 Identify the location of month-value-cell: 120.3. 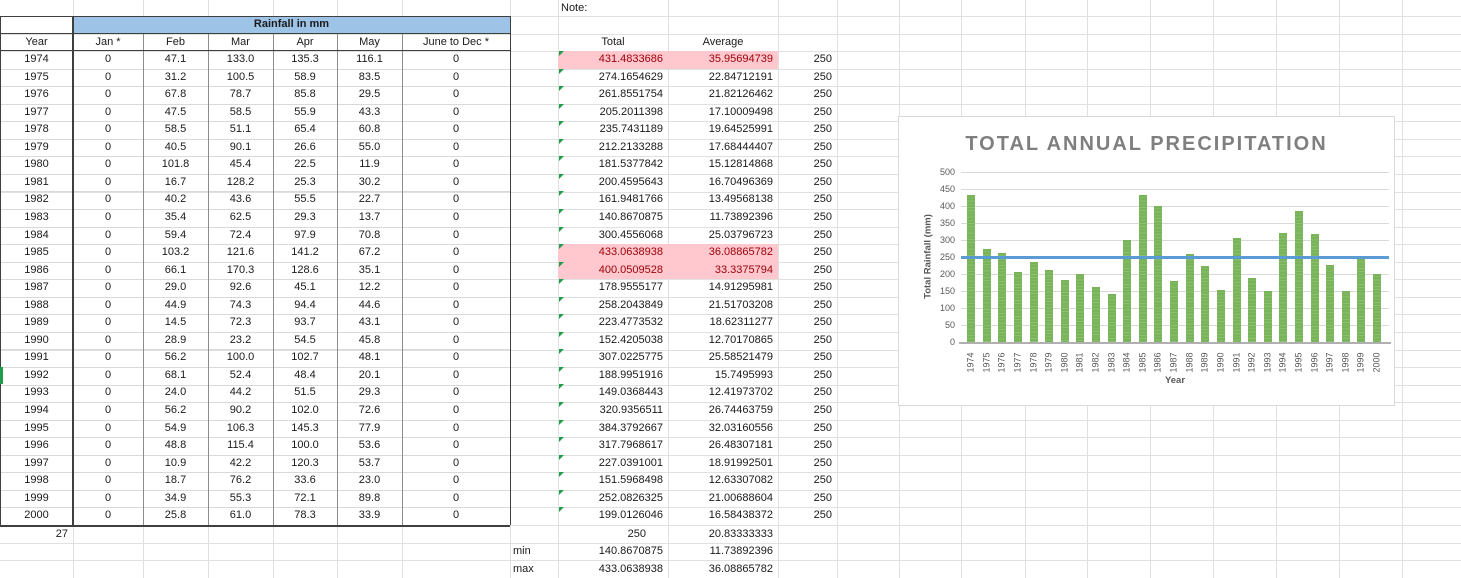
(305, 462).